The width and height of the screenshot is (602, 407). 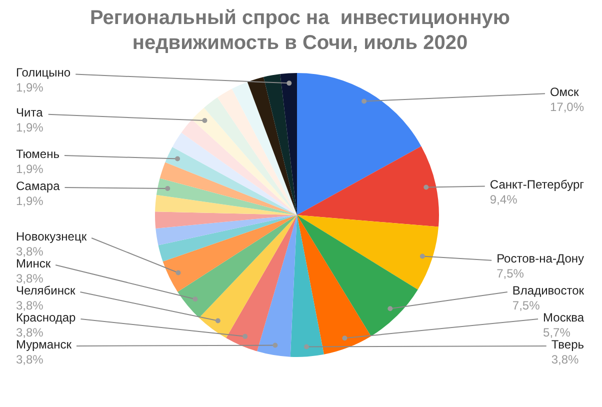 What do you see at coordinates (537, 185) in the screenshot?
I see `slice-label: Санкт-Петербург` at bounding box center [537, 185].